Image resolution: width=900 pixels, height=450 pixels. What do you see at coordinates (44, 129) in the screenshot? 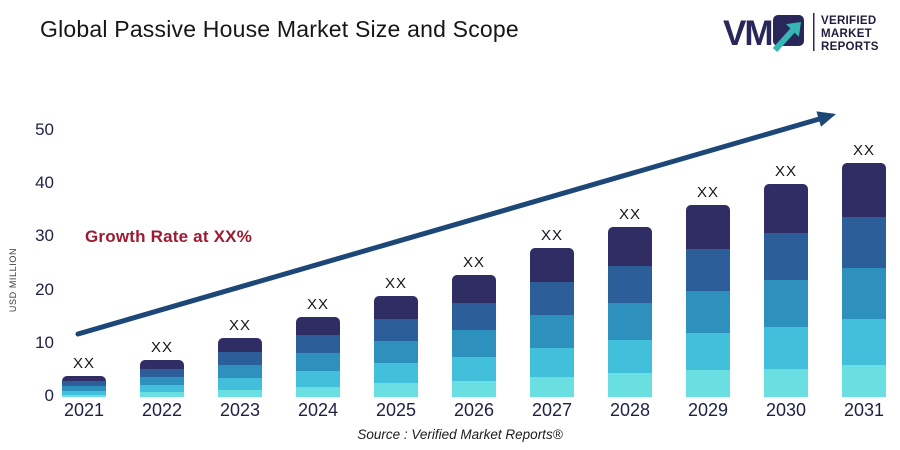
I see `y-axis-tick-50: 50` at bounding box center [44, 129].